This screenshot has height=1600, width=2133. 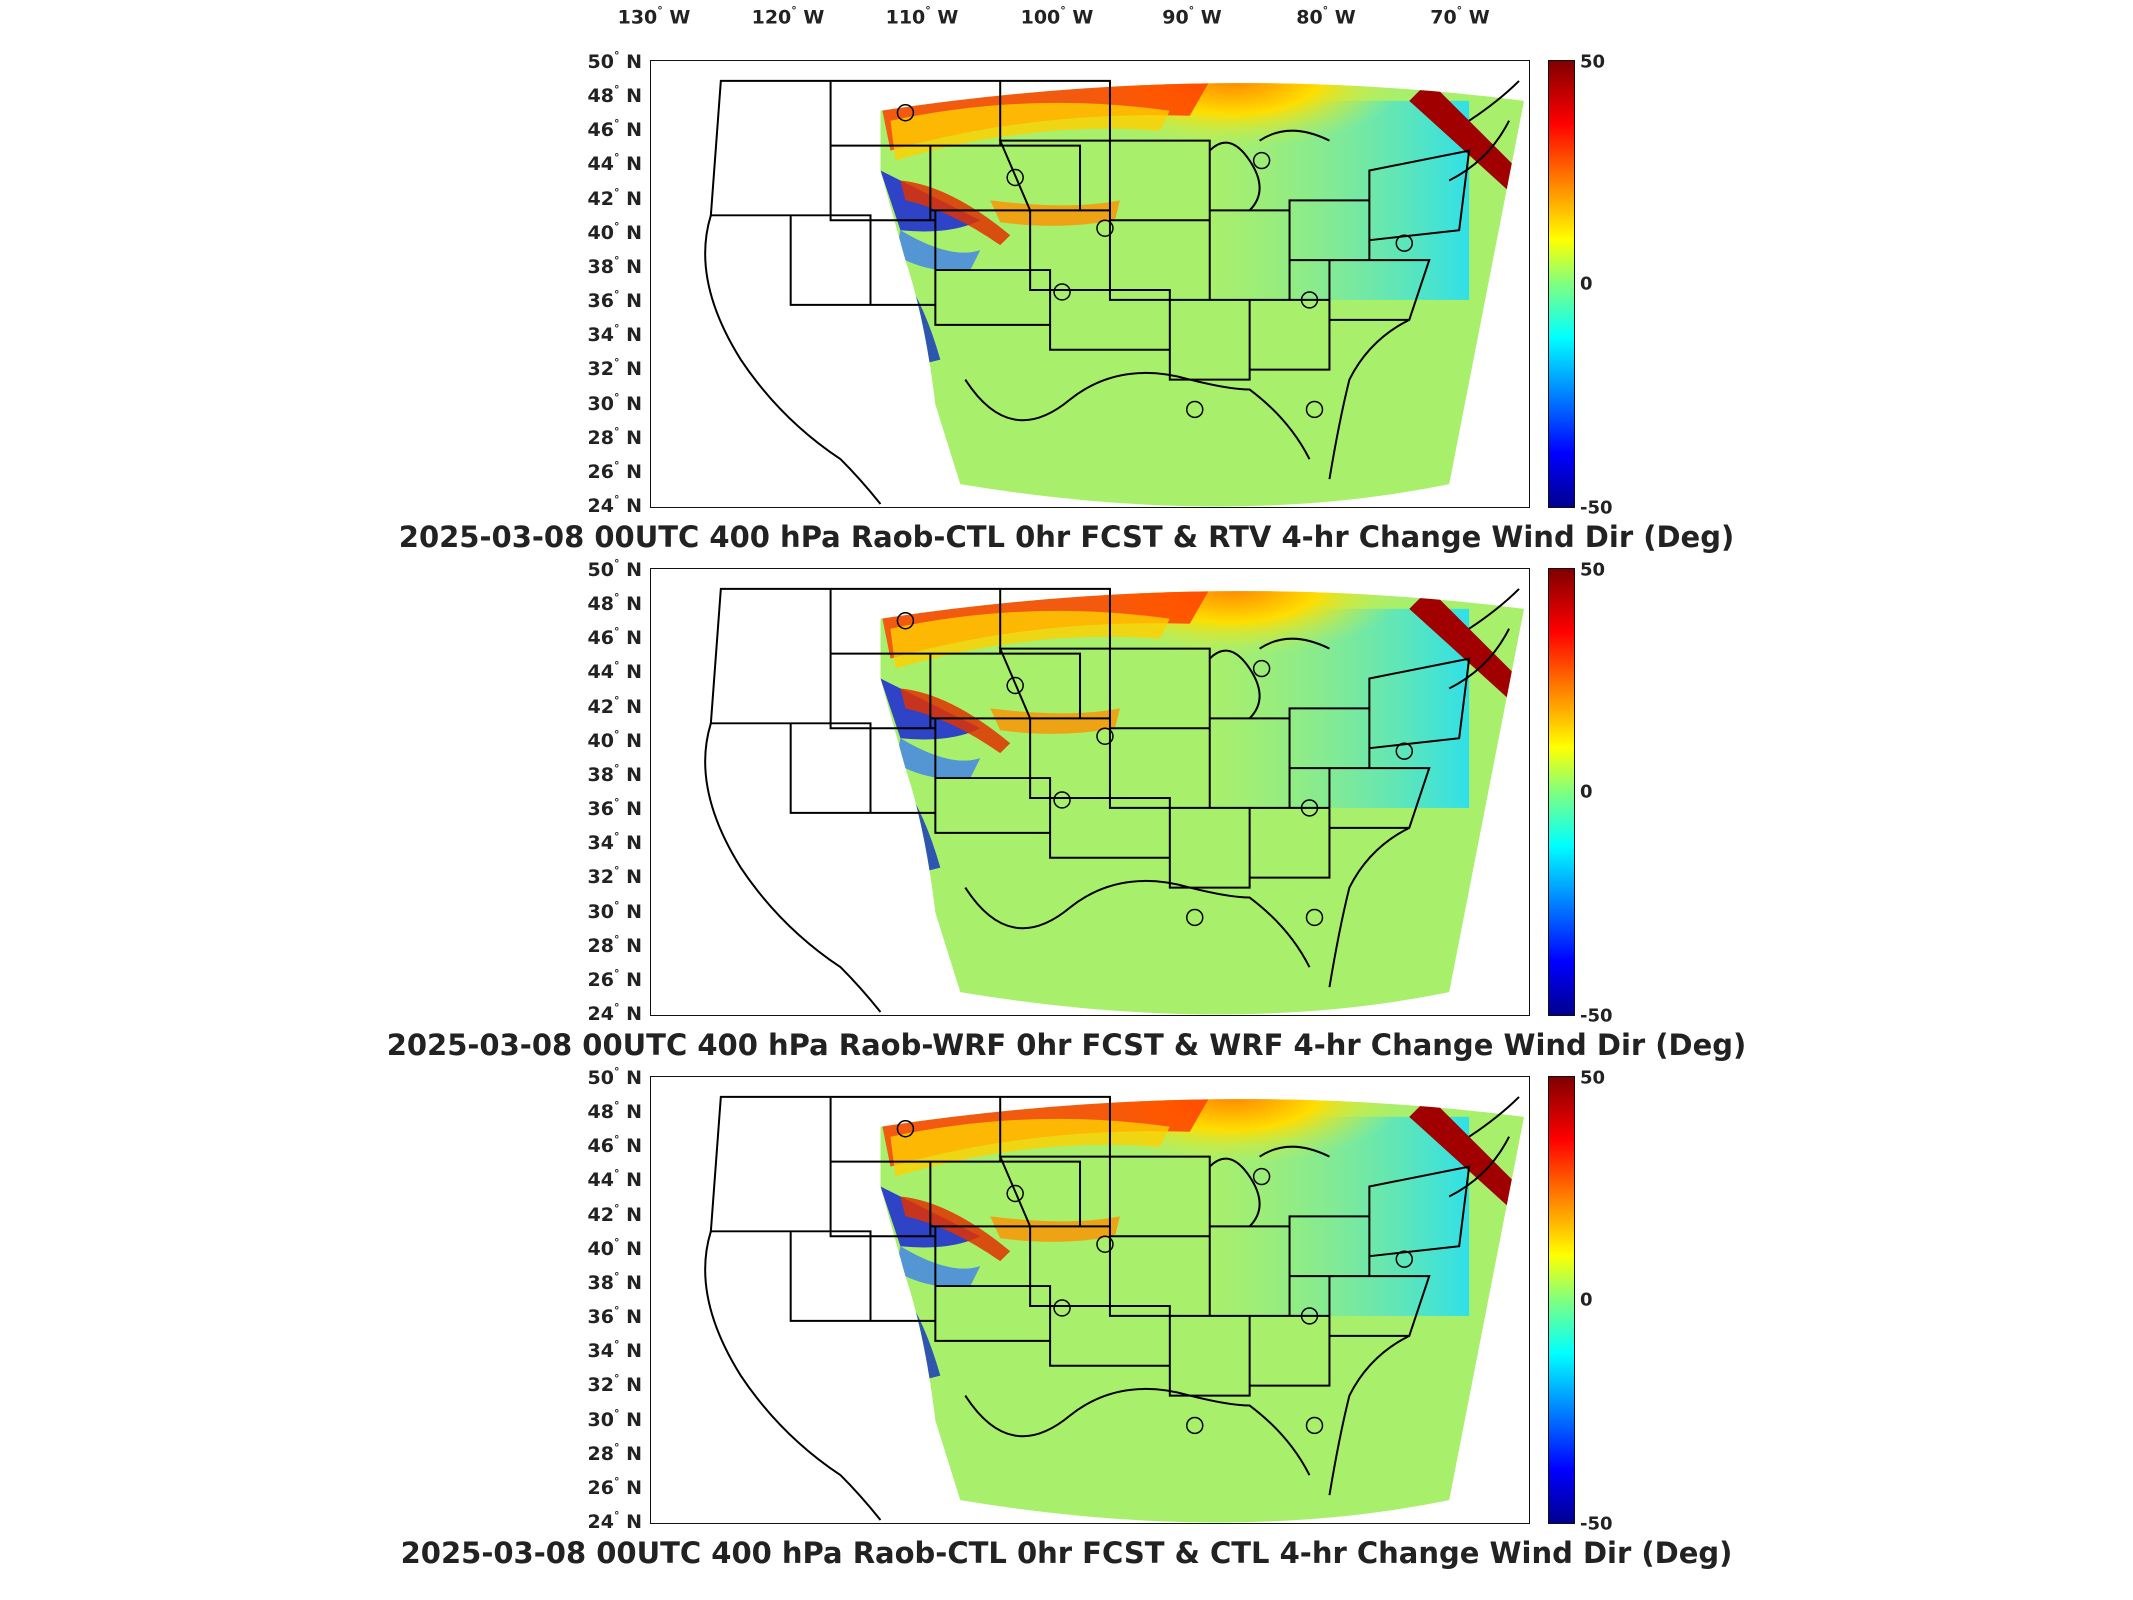 I want to click on lon-label: 80° W, so click(x=1326, y=16).